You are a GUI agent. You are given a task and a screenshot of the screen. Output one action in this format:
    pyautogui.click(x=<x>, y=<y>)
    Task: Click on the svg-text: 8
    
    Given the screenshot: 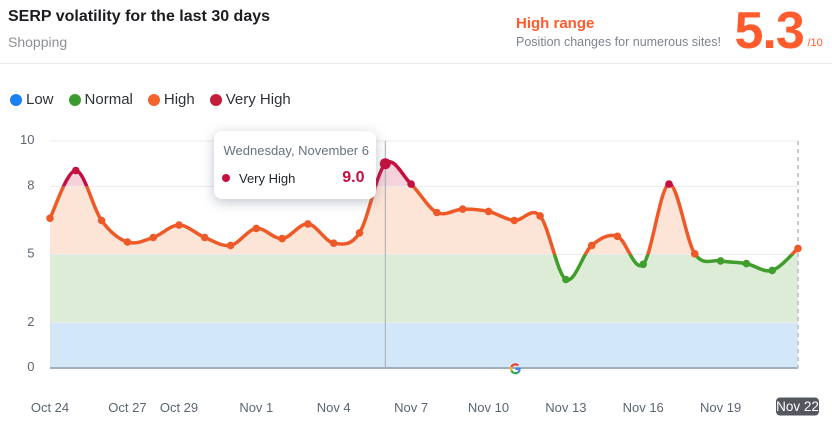 What is the action you would take?
    pyautogui.click(x=30, y=185)
    